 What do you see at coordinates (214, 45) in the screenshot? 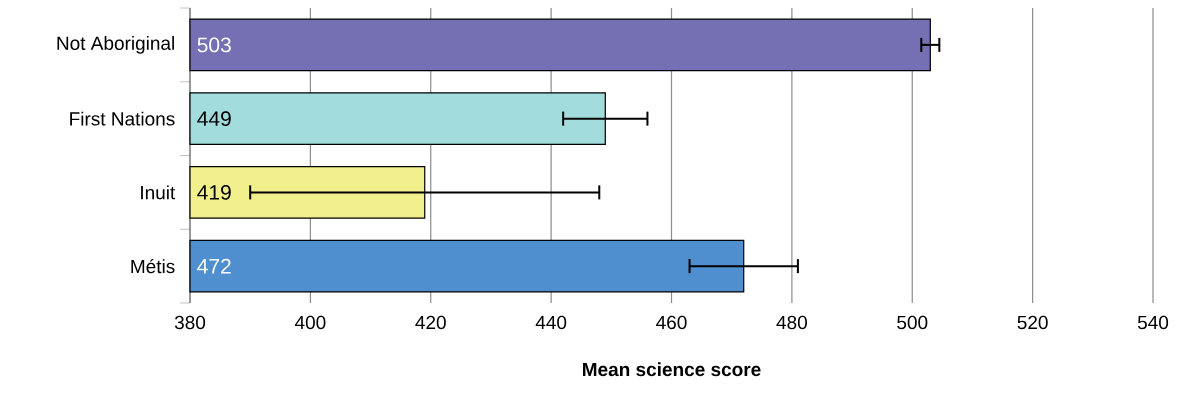
I see `data-label: 503` at bounding box center [214, 45].